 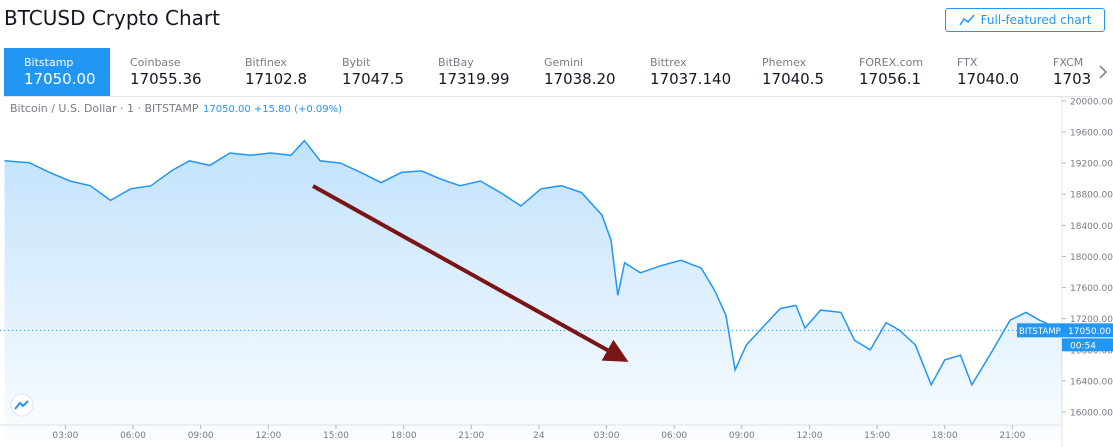 What do you see at coordinates (784, 62) in the screenshot?
I see `exchange-name: Phemex` at bounding box center [784, 62].